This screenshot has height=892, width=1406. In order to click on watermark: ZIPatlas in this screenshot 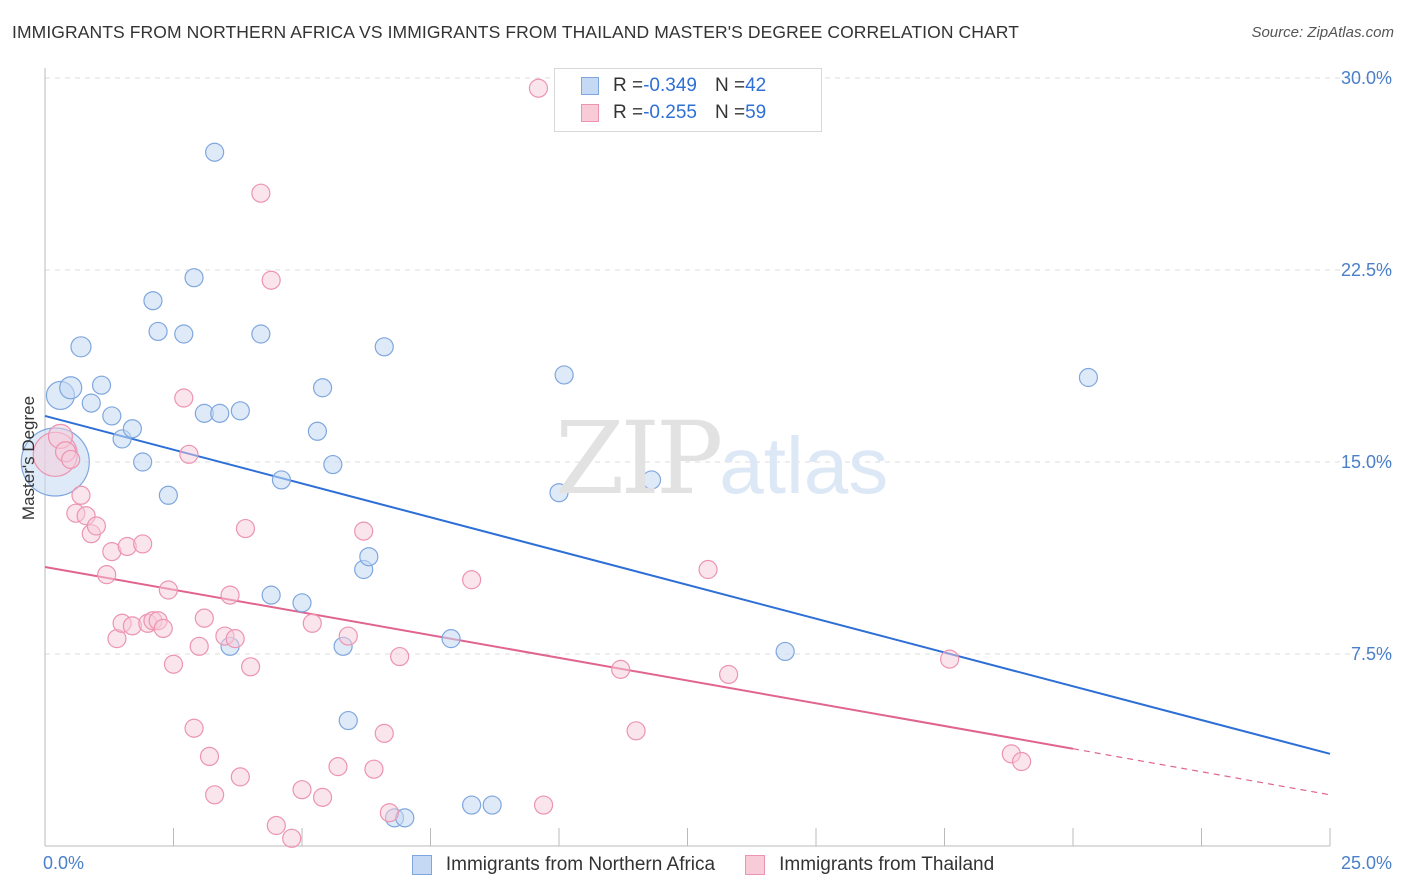, I will do `click(721, 458)`.